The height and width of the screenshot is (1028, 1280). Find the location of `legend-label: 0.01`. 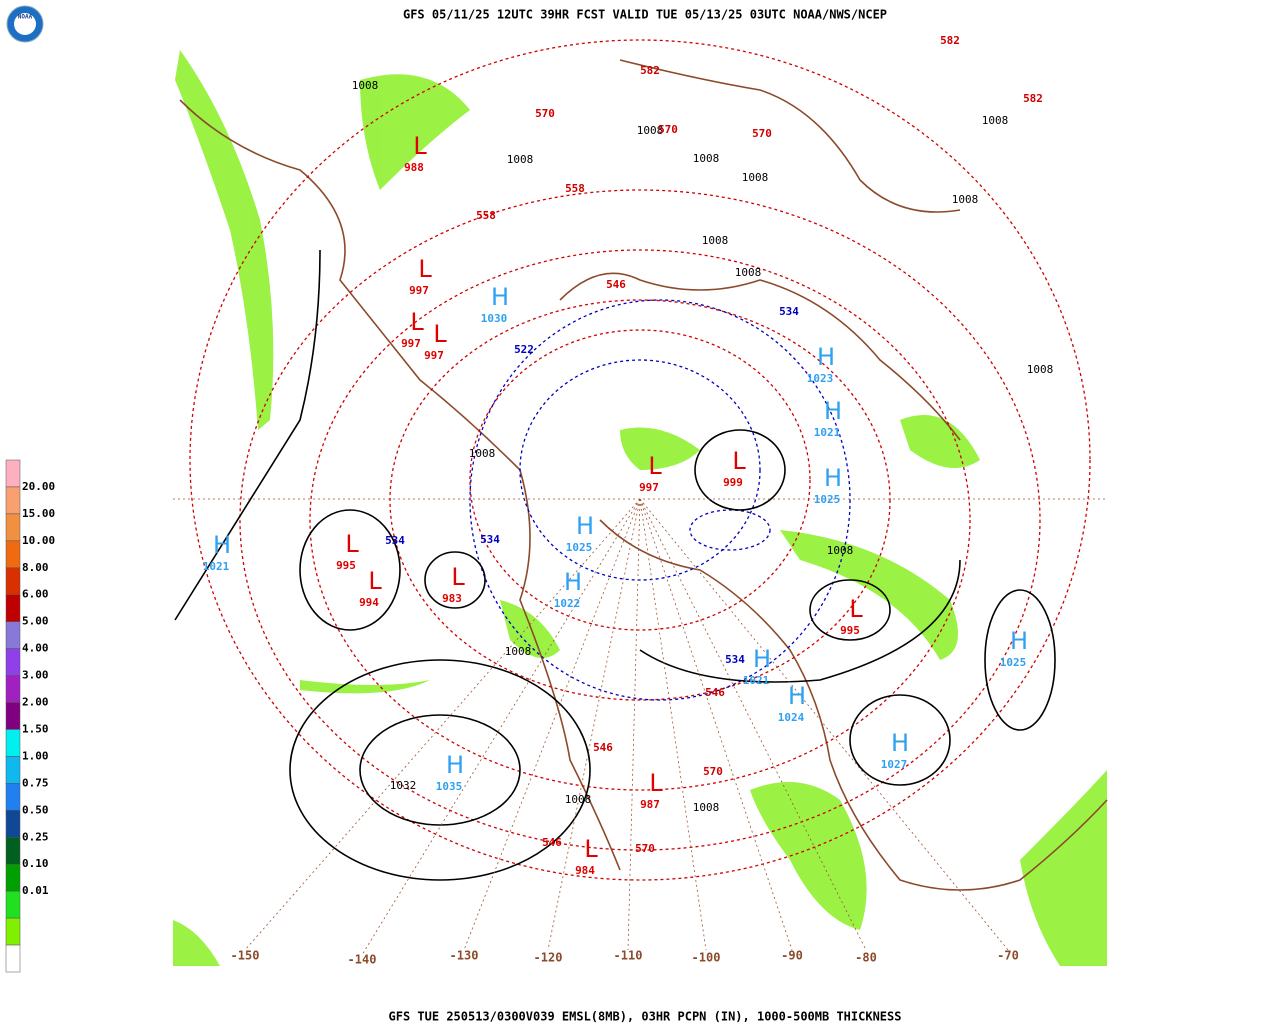

legend-label: 0.01 is located at coordinates (35, 890).